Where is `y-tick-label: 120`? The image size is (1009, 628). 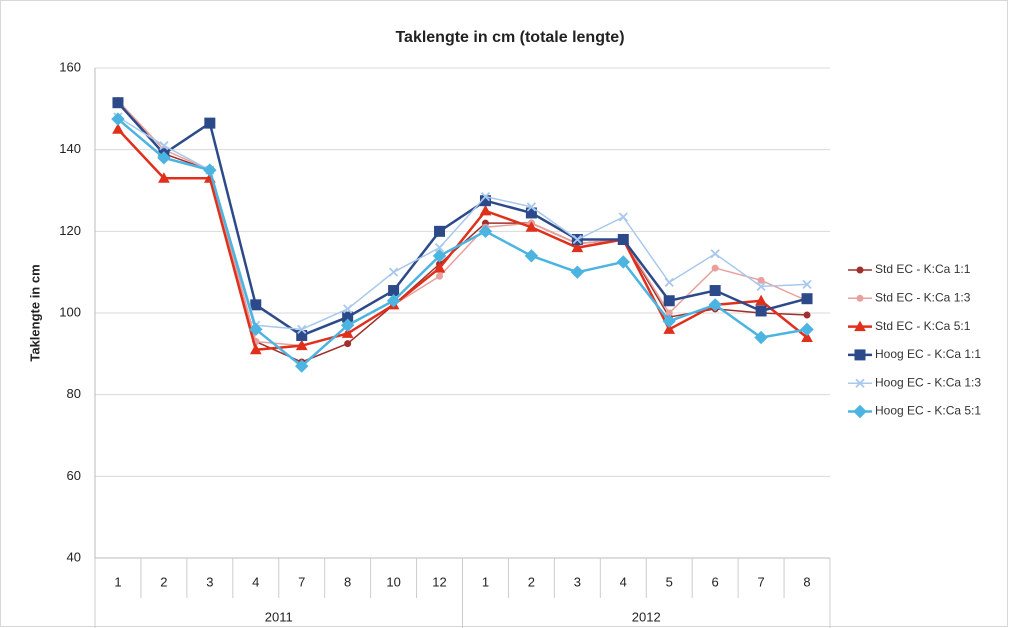
y-tick-label: 120 is located at coordinates (70, 230).